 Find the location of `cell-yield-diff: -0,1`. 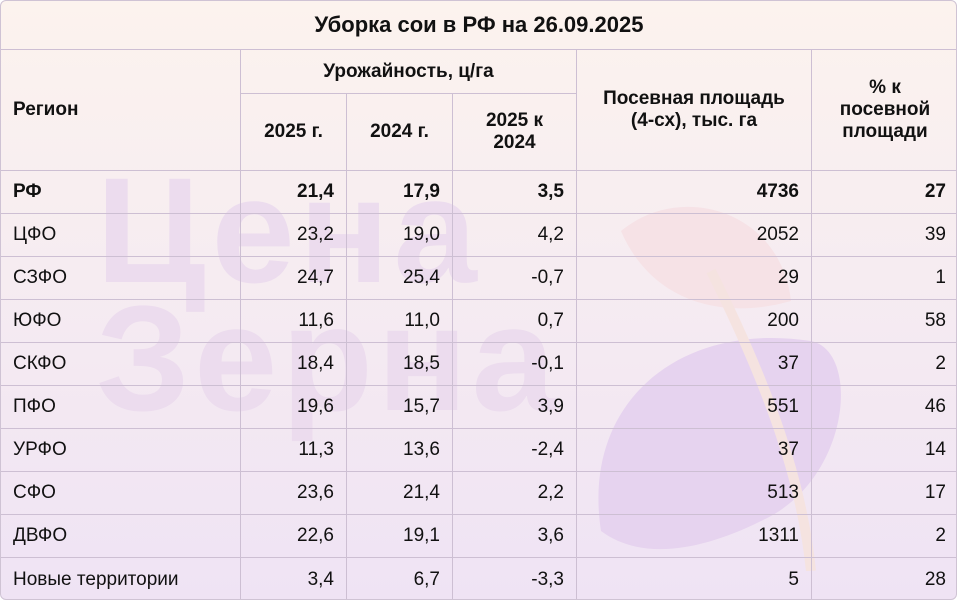

cell-yield-diff: -0,1 is located at coordinates (515, 364).